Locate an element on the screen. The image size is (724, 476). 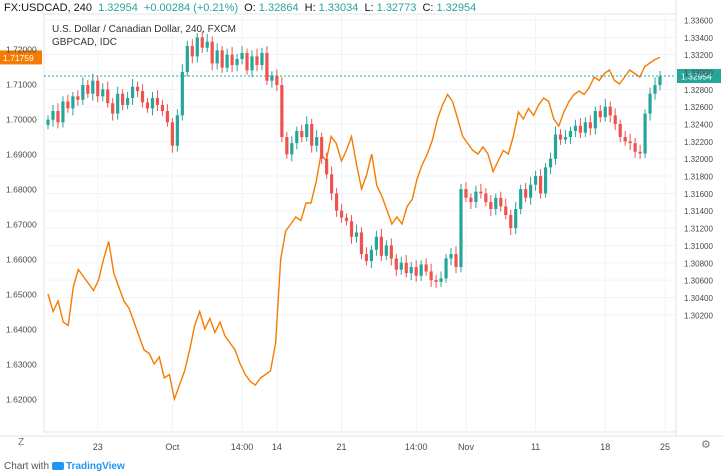
price-change: +0.00284 (+0.21%) is located at coordinates (191, 8).